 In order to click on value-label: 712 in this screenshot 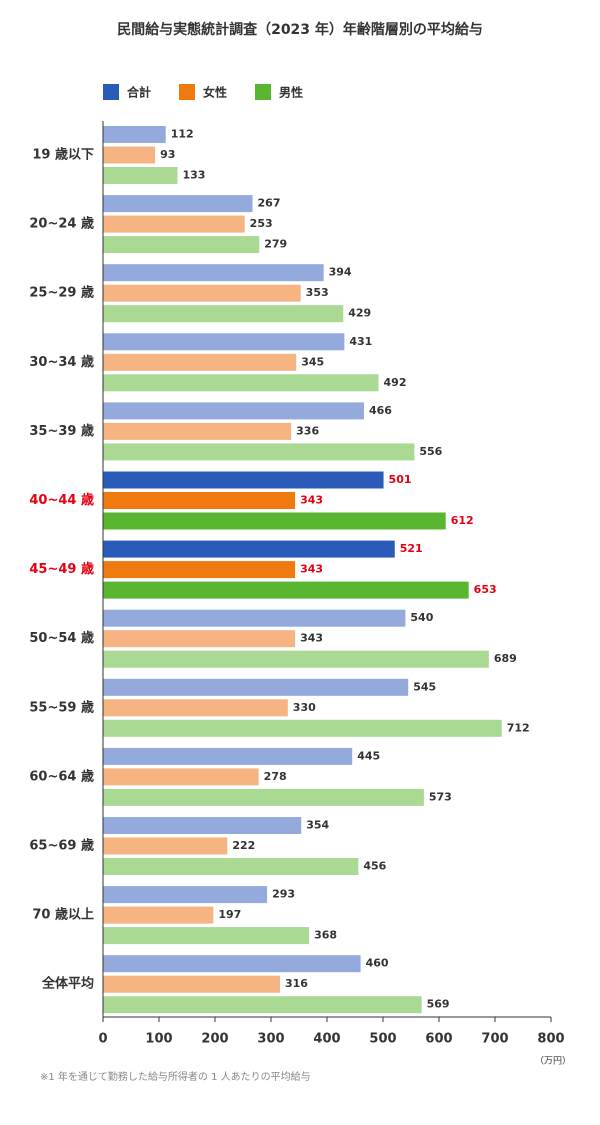, I will do `click(518, 727)`.